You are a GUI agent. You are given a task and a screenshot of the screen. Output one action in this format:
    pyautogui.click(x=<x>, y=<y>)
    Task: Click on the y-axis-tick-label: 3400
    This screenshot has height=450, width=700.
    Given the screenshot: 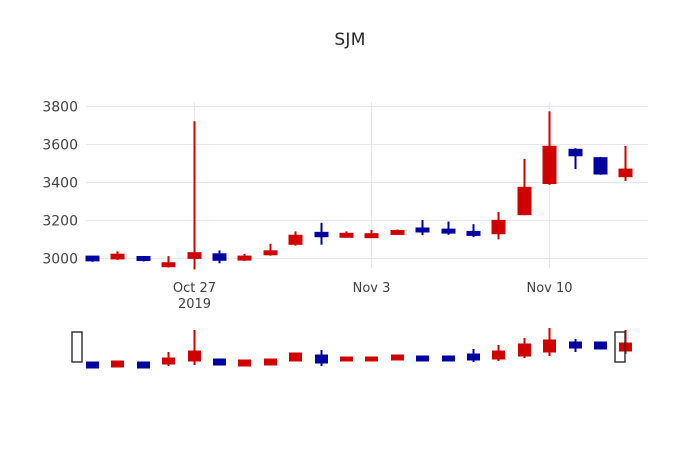 What is the action you would take?
    pyautogui.click(x=60, y=184)
    